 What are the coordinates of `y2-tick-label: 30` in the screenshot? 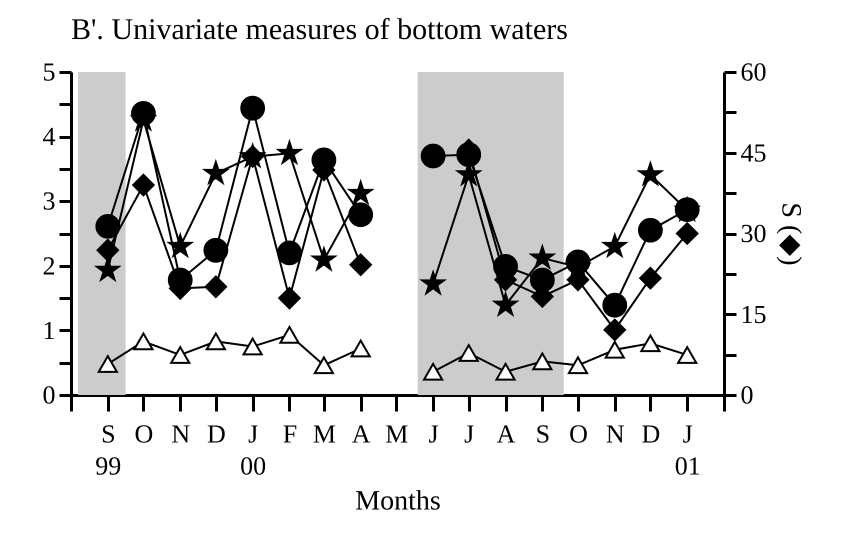 It's located at (753, 233).